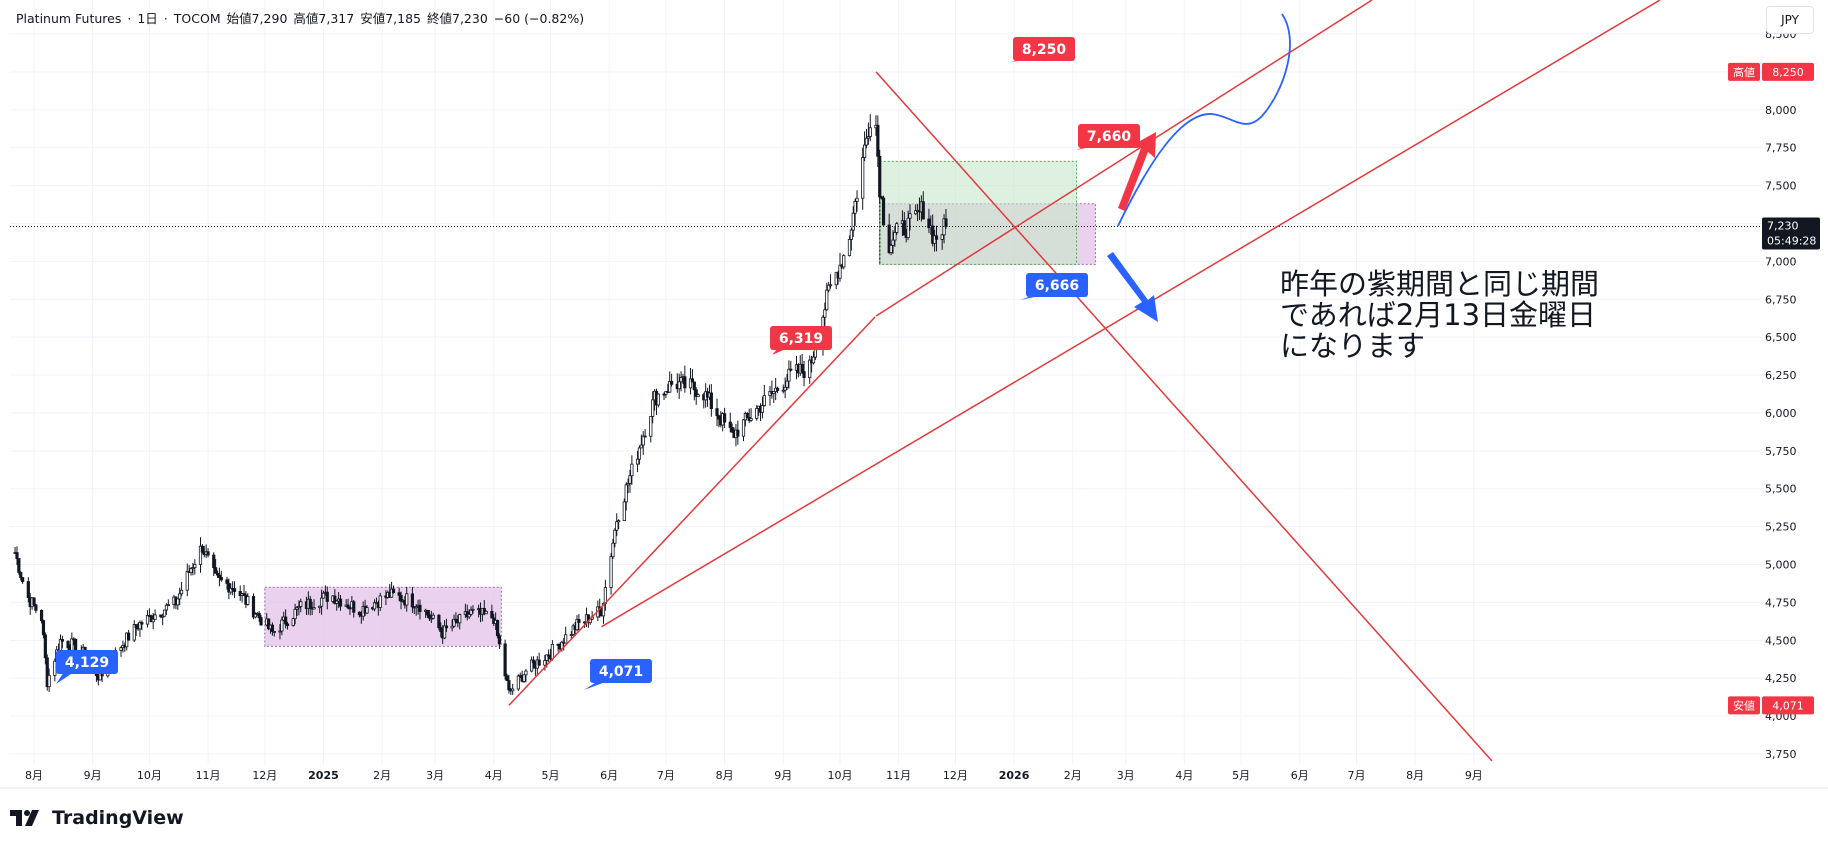  What do you see at coordinates (1744, 705) in the screenshot?
I see `axis-badge-title: 安値` at bounding box center [1744, 705].